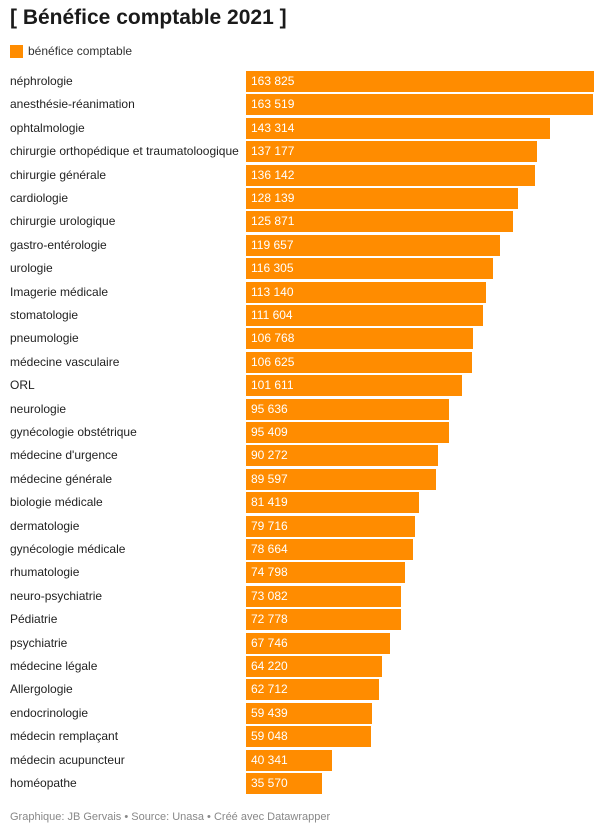 Image resolution: width=604 pixels, height=835 pixels. I want to click on bar-value-label: 101 611, so click(272, 385).